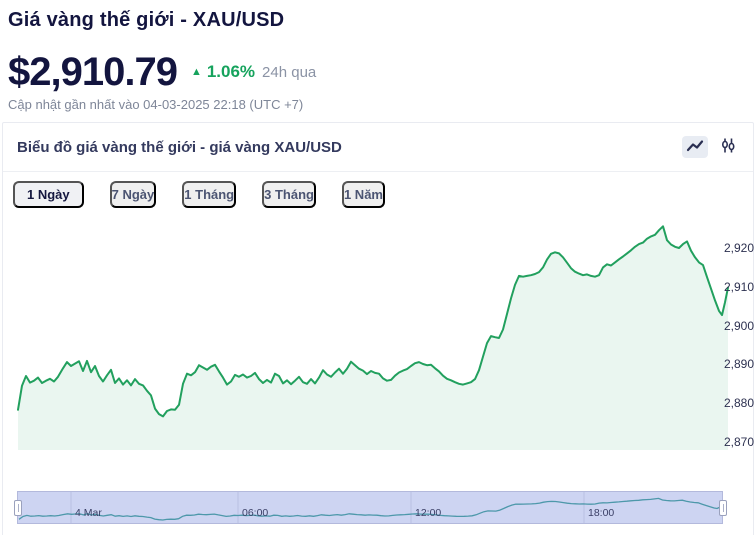 This screenshot has width=756, height=535. Describe the element at coordinates (738, 442) in the screenshot. I see `y-axis-label: 2,870` at that location.